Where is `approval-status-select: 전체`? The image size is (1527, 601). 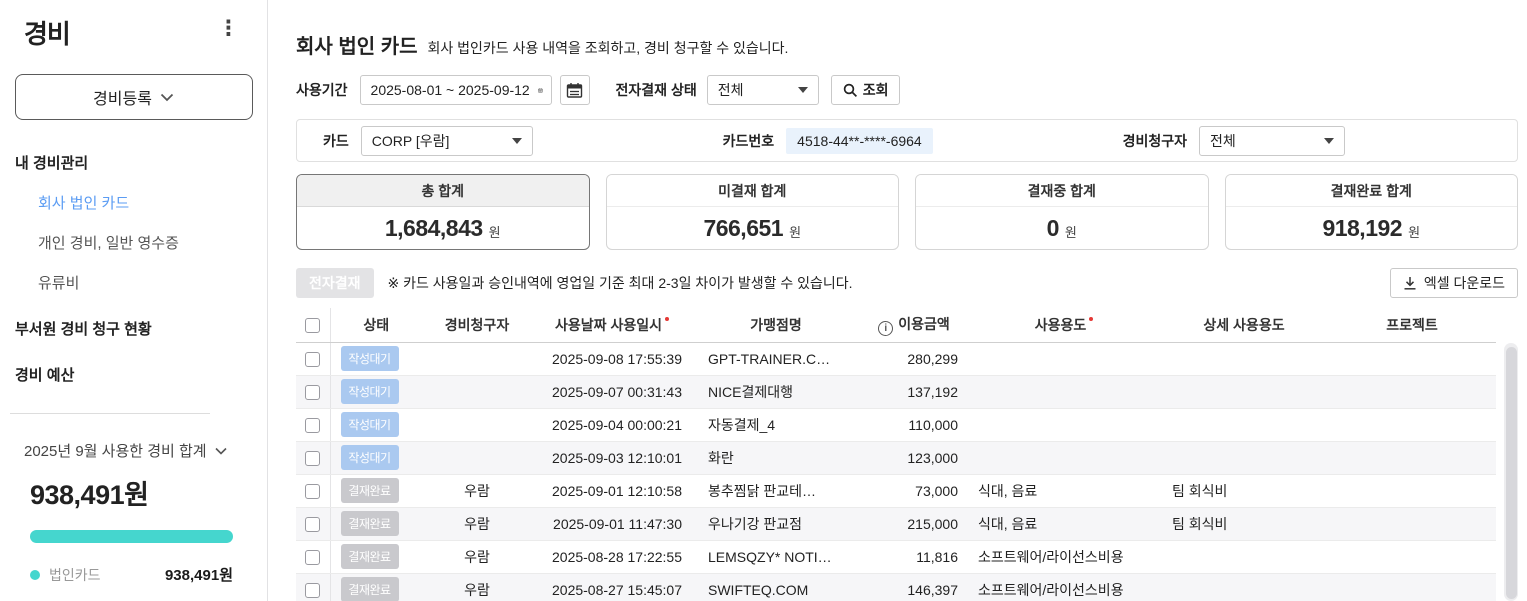 approval-status-select: 전체 is located at coordinates (762, 90).